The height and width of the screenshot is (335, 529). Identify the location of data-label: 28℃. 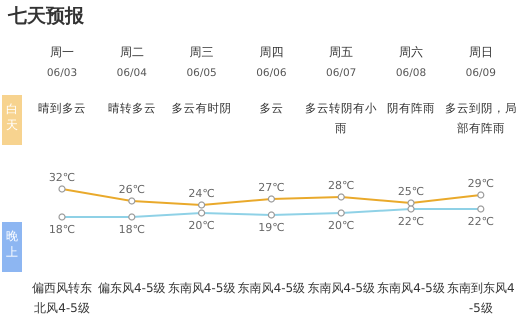
(341, 185).